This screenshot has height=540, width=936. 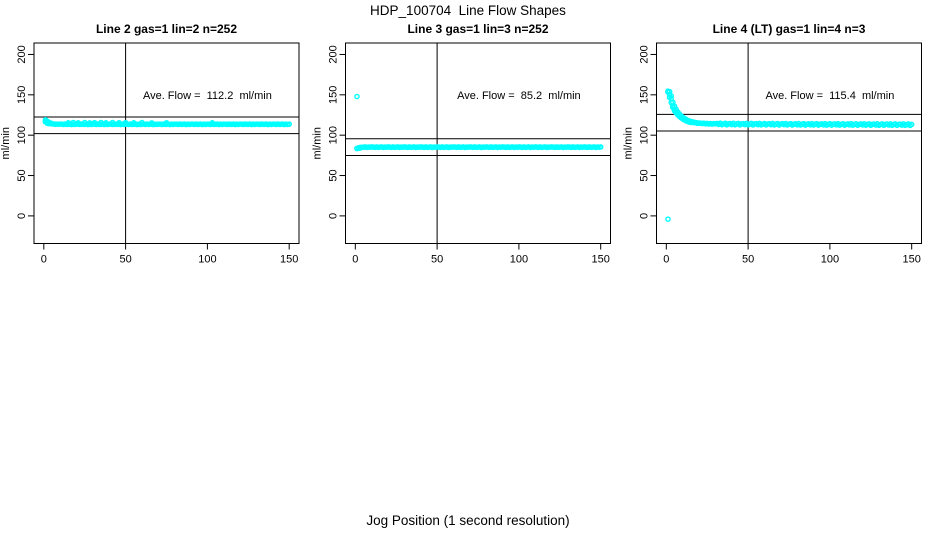 I want to click on panel-title: Line 2 gas=1 lin=2 n=252, so click(x=166, y=29).